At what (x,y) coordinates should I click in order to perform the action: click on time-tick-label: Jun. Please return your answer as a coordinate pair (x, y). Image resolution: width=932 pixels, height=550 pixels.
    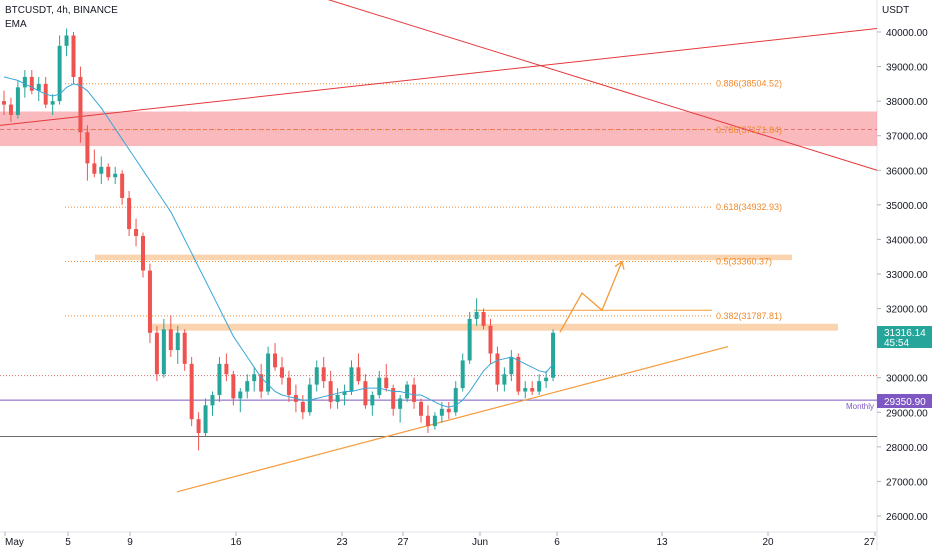
    Looking at the image, I should click on (480, 542).